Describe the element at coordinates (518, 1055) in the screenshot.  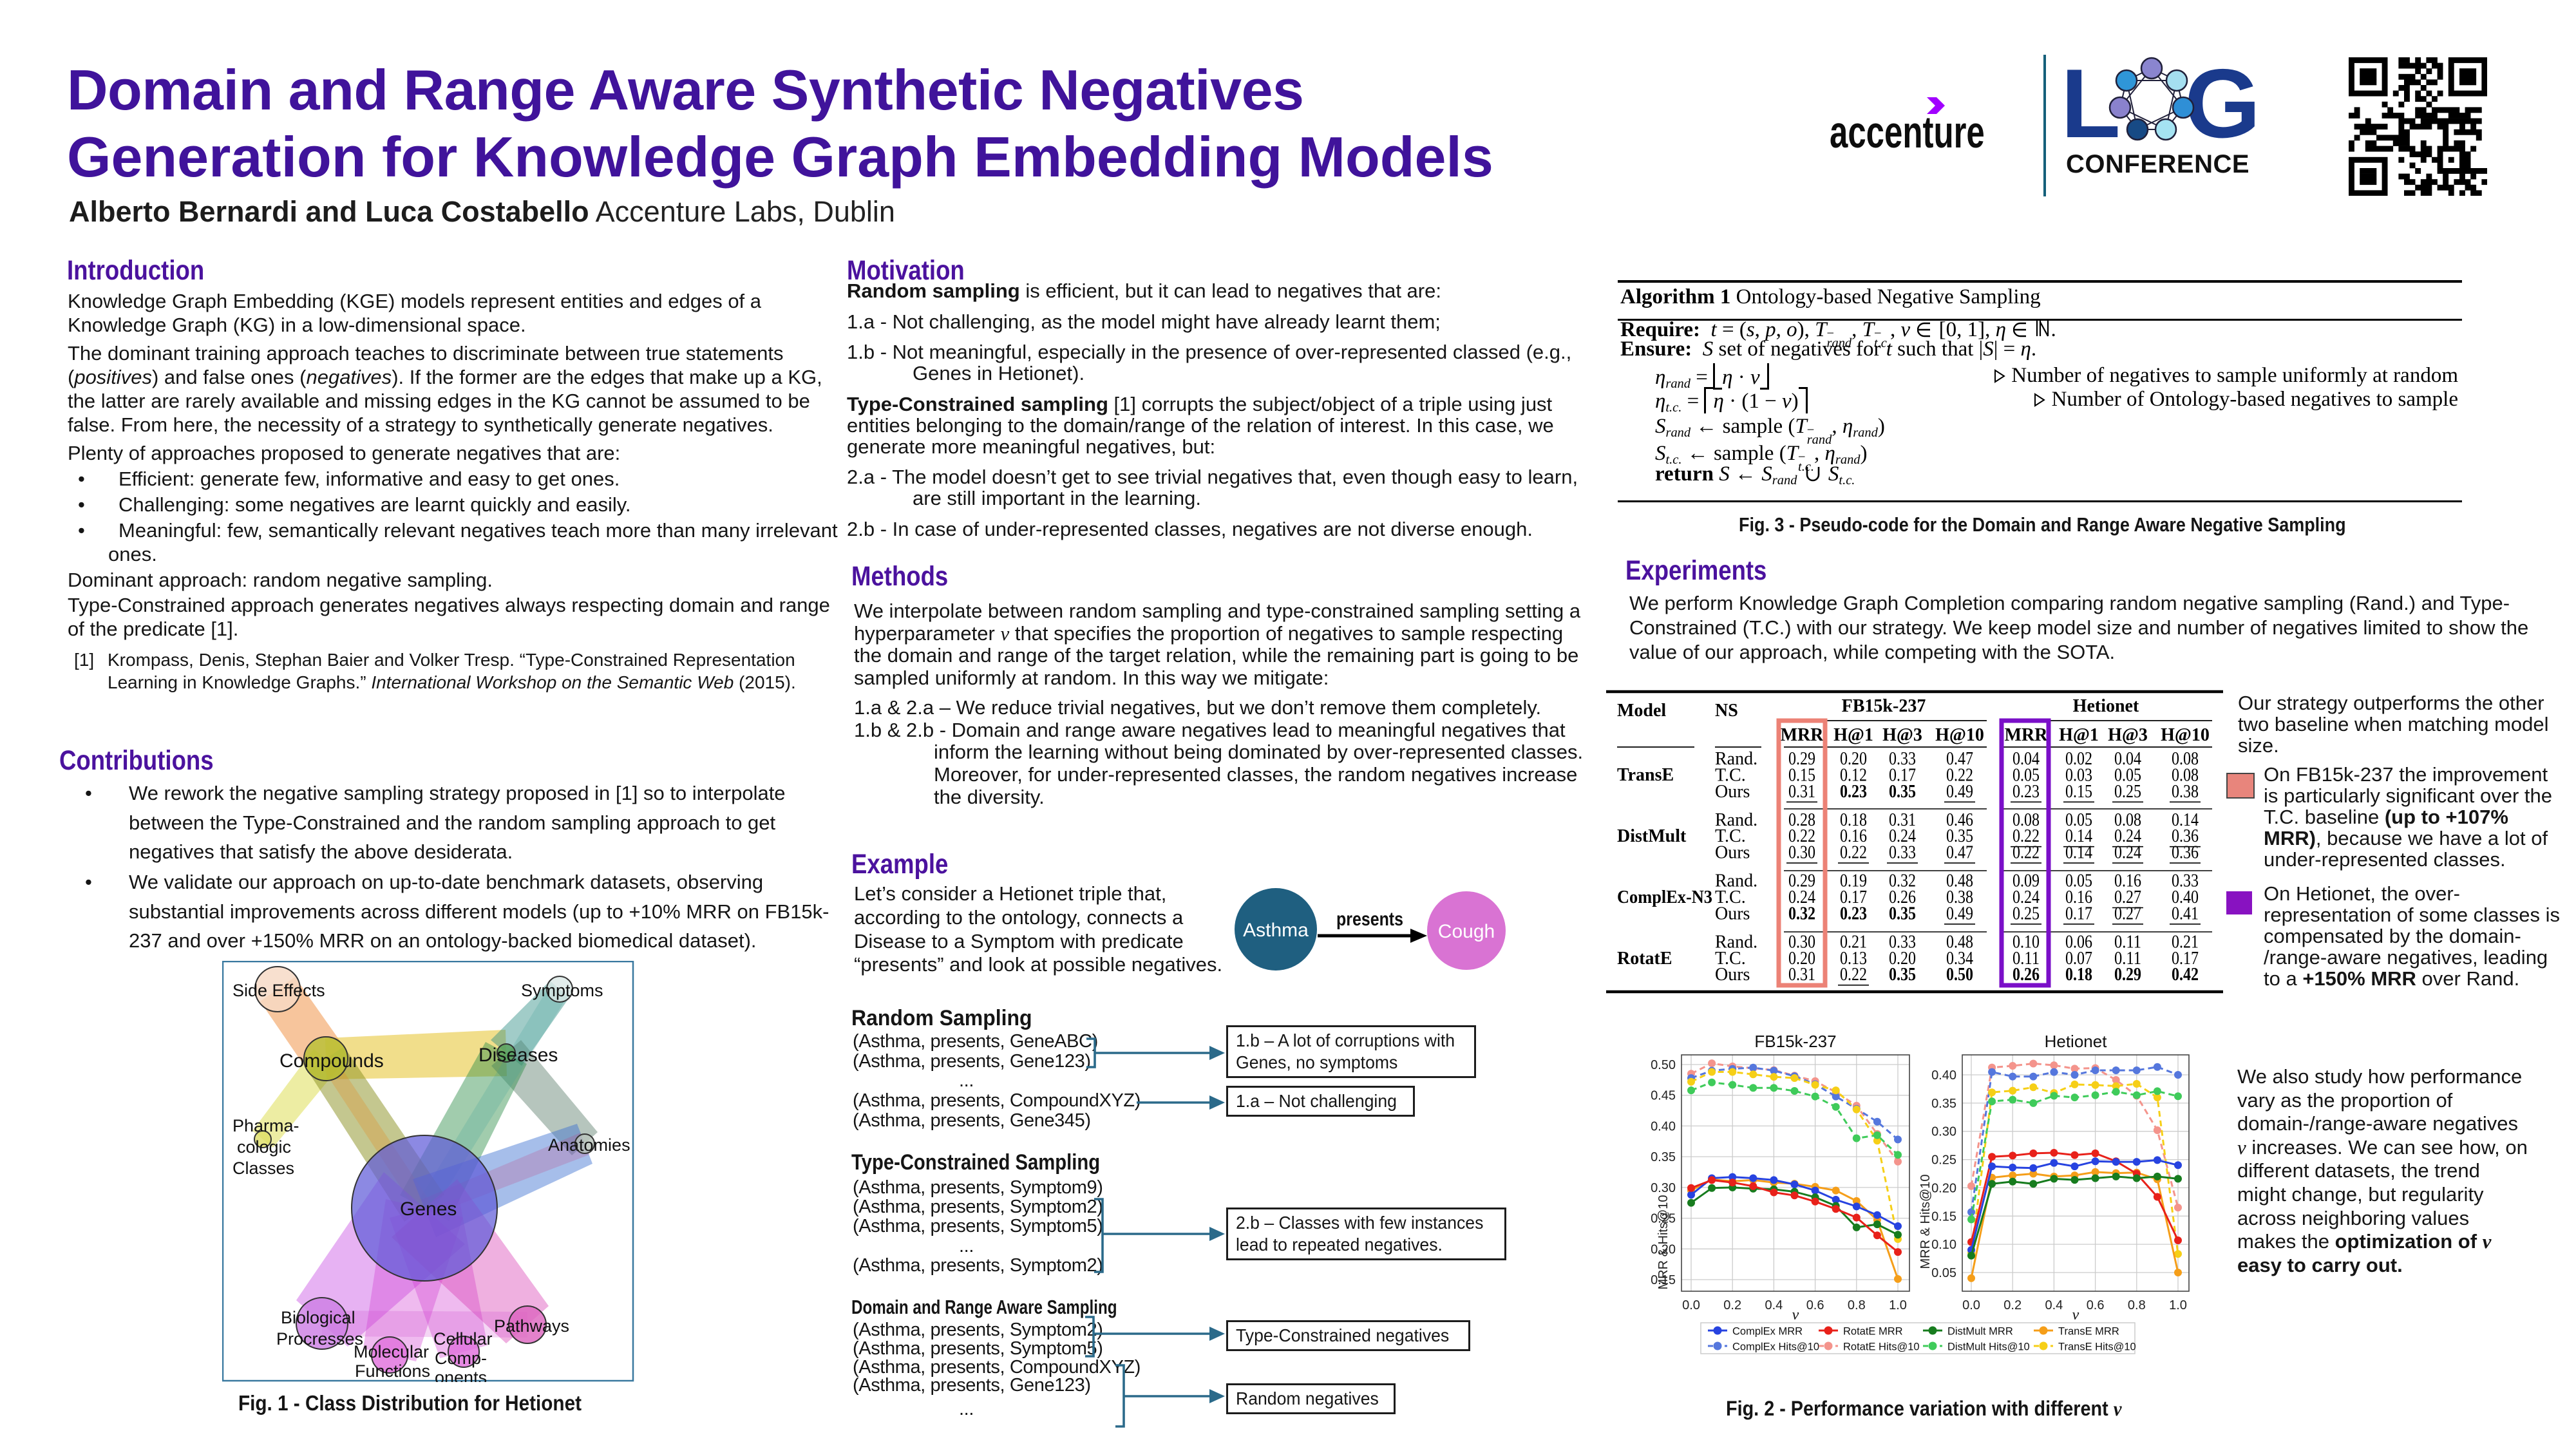
I see `svg-text: Diseases` at that location.